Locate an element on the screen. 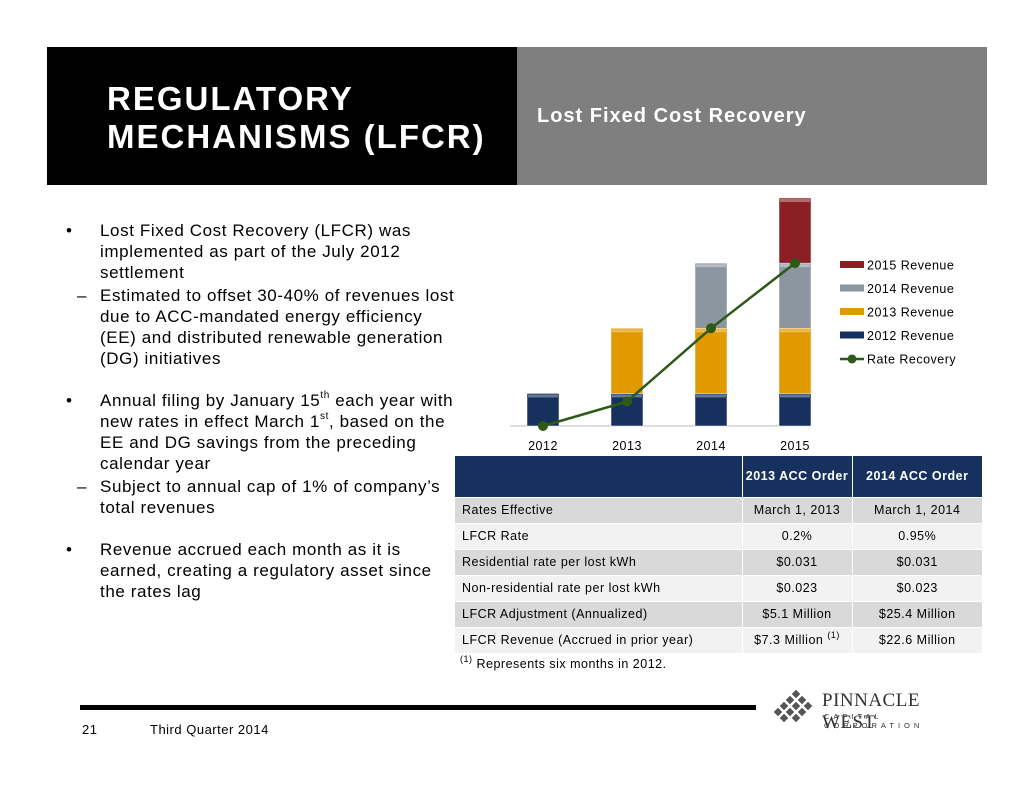 The width and height of the screenshot is (1034, 799). page-title: REGULATORY MECHANISMS (LFCR) is located at coordinates (296, 117).